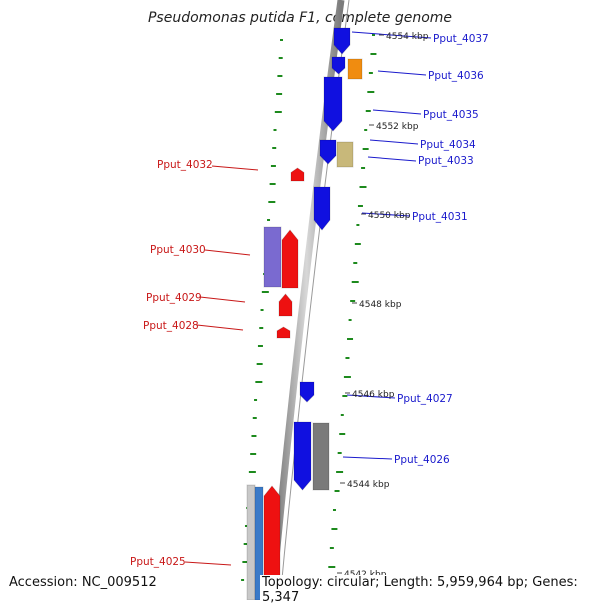 The image size is (600, 605). I want to click on gene-label-pput-4030: Pput_4030, so click(178, 250).